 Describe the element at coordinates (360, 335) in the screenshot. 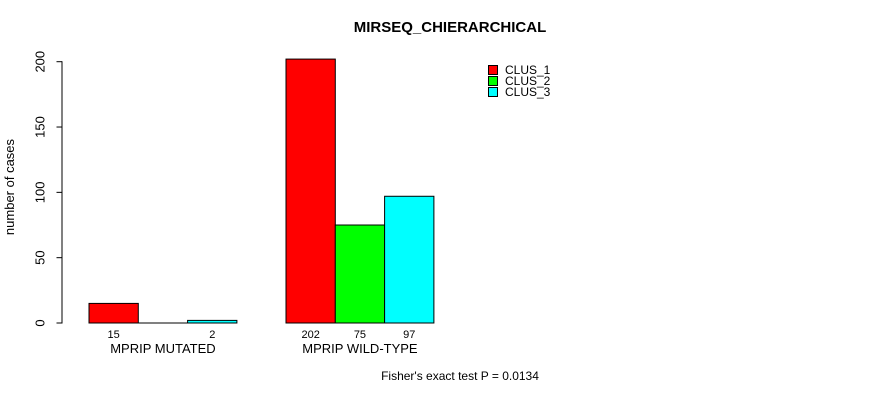

I see `bar-value-label: 75` at that location.